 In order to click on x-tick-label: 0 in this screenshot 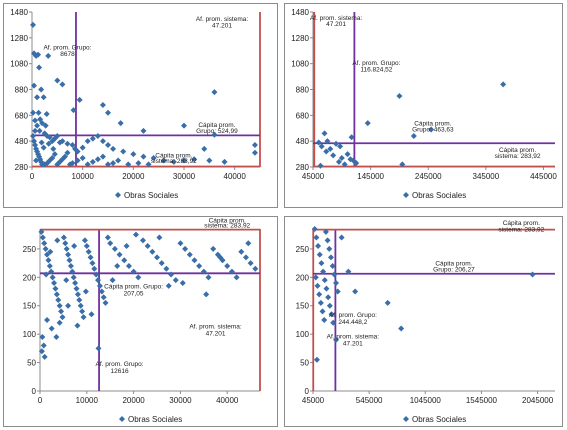, I will do `click(40, 400)`.